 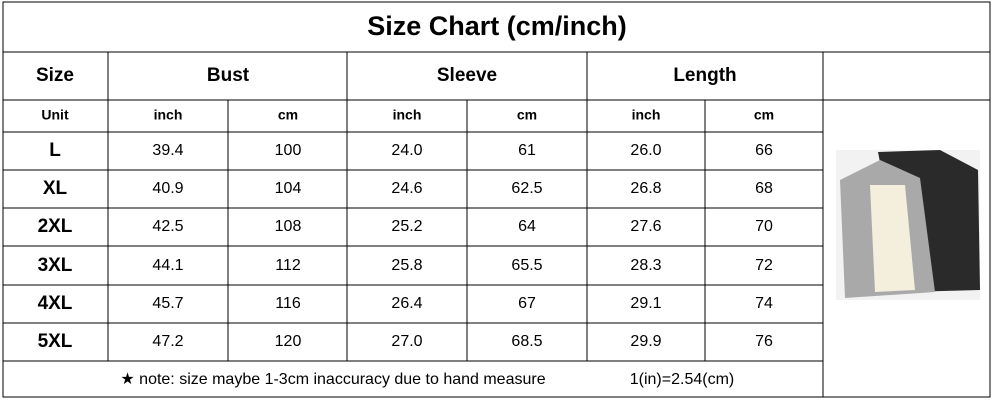 What do you see at coordinates (764, 265) in the screenshot?
I see `measurement: 72` at bounding box center [764, 265].